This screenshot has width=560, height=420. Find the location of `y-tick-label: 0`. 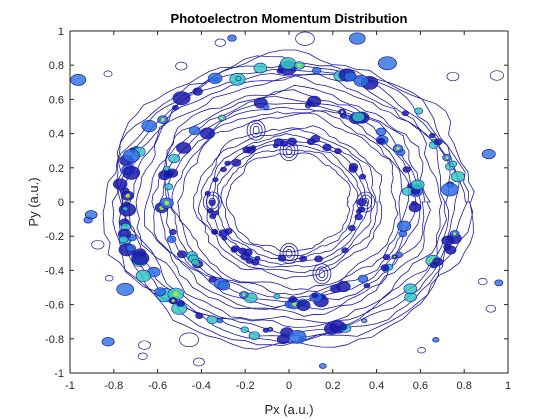

y-tick-label: 0 is located at coordinates (61, 203).